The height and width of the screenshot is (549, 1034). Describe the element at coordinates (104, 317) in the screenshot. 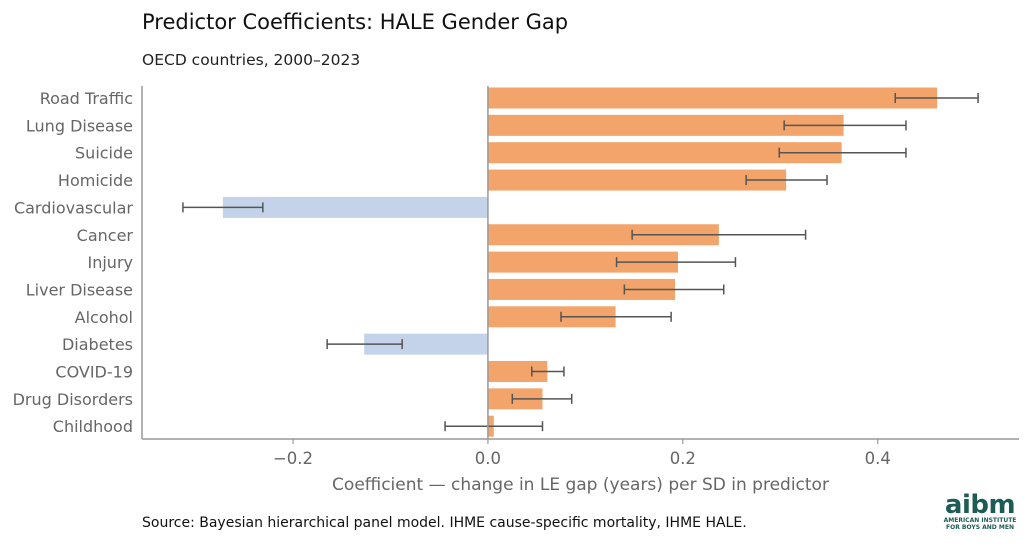

I see `category-label-alcohol: Alcohol` at that location.